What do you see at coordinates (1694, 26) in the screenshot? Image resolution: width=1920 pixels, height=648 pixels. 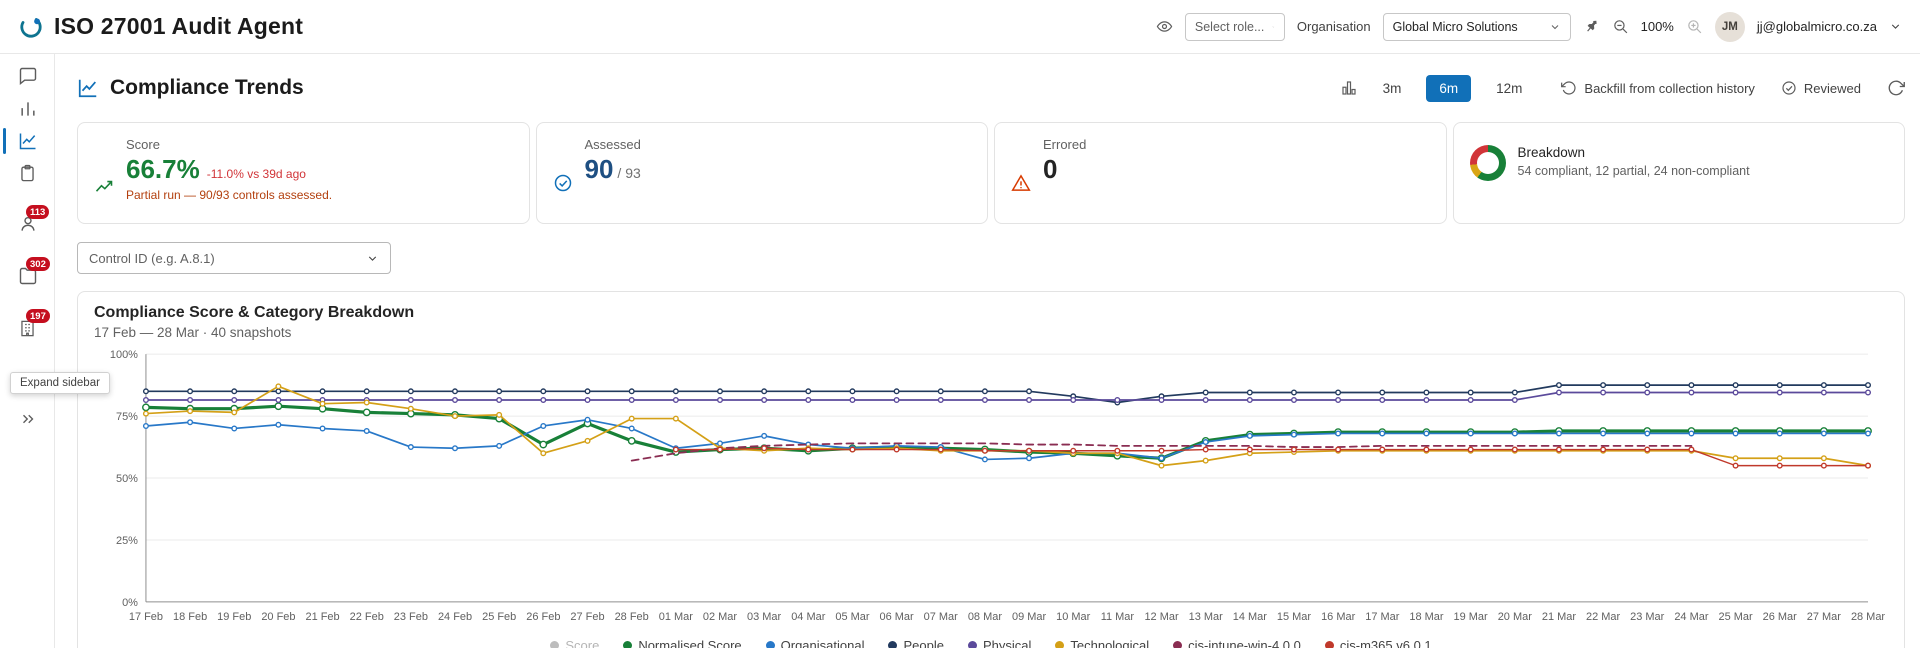 I see `zoom-in-icon` at bounding box center [1694, 26].